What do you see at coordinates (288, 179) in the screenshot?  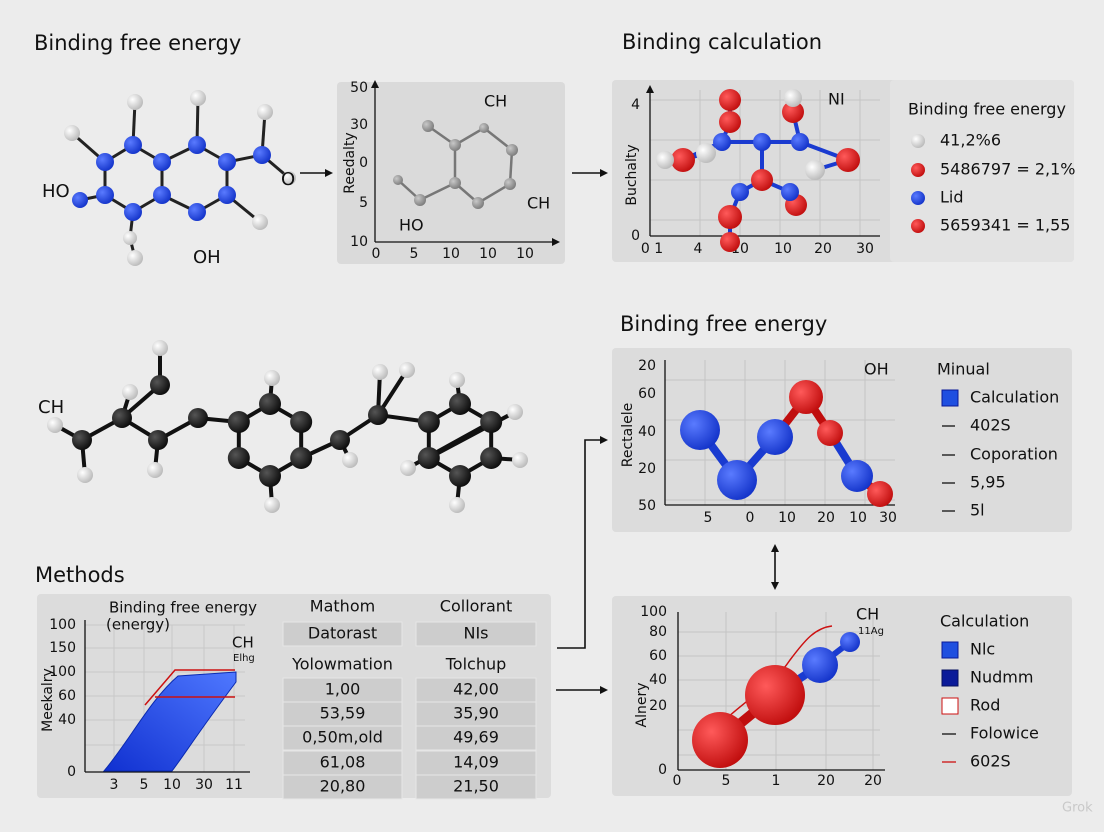 I see `label: O` at bounding box center [288, 179].